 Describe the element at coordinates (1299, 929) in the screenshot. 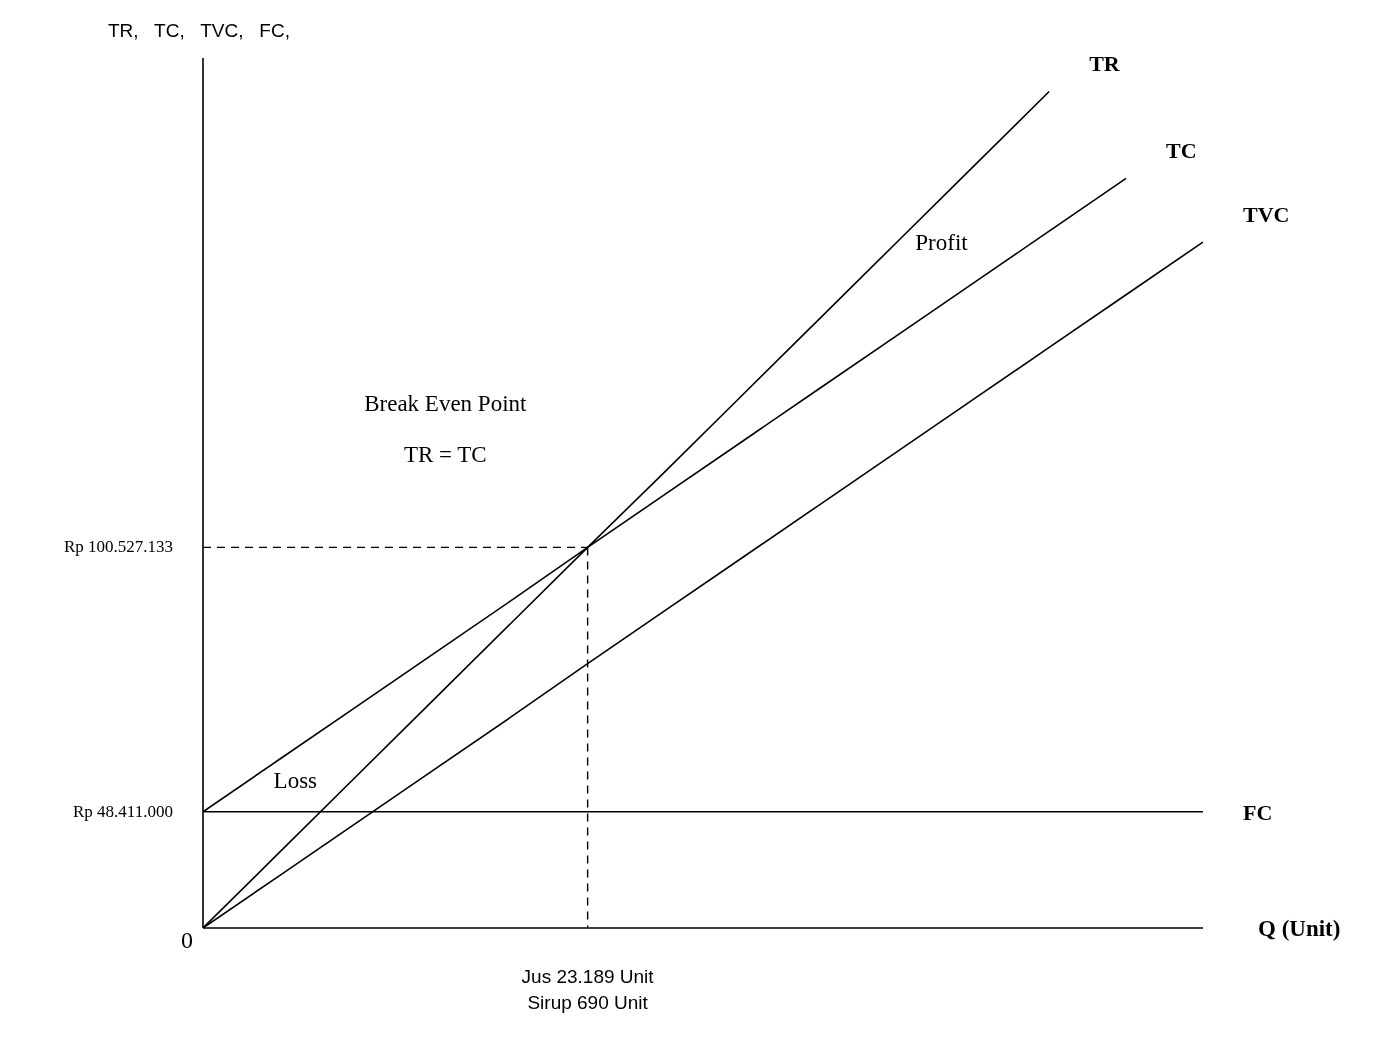

I see `x-axis-title: Q (Unit)` at that location.